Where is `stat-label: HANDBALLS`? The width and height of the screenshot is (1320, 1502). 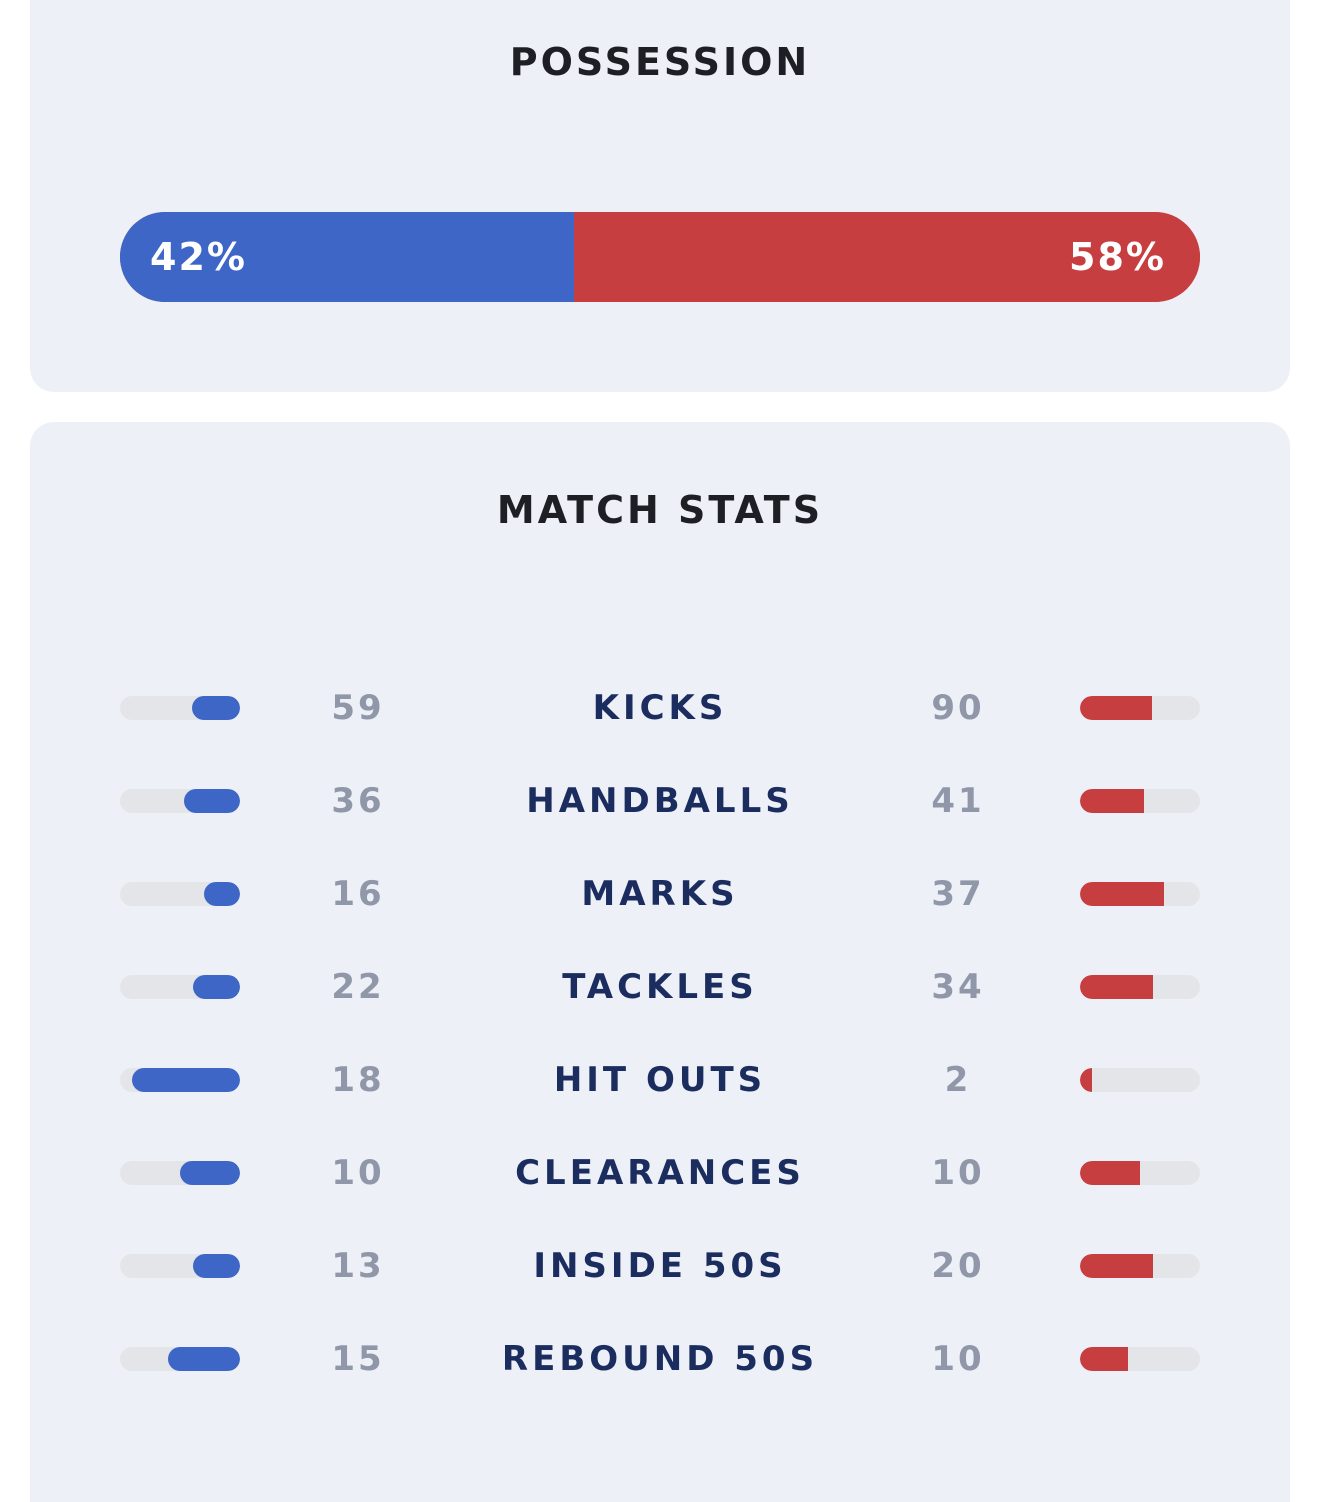 stat-label: HANDBALLS is located at coordinates (660, 801).